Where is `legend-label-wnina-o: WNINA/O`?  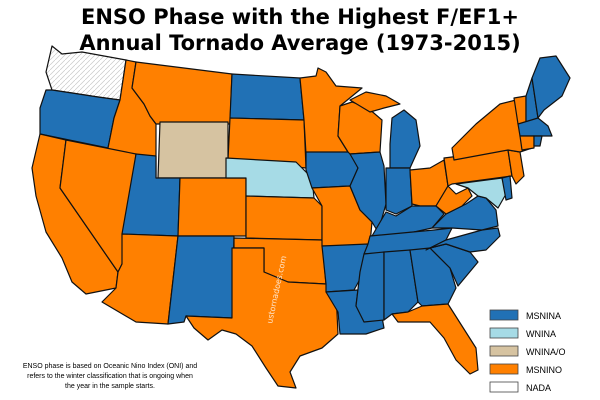 legend-label-wnina-o: WNINA/O is located at coordinates (546, 352).